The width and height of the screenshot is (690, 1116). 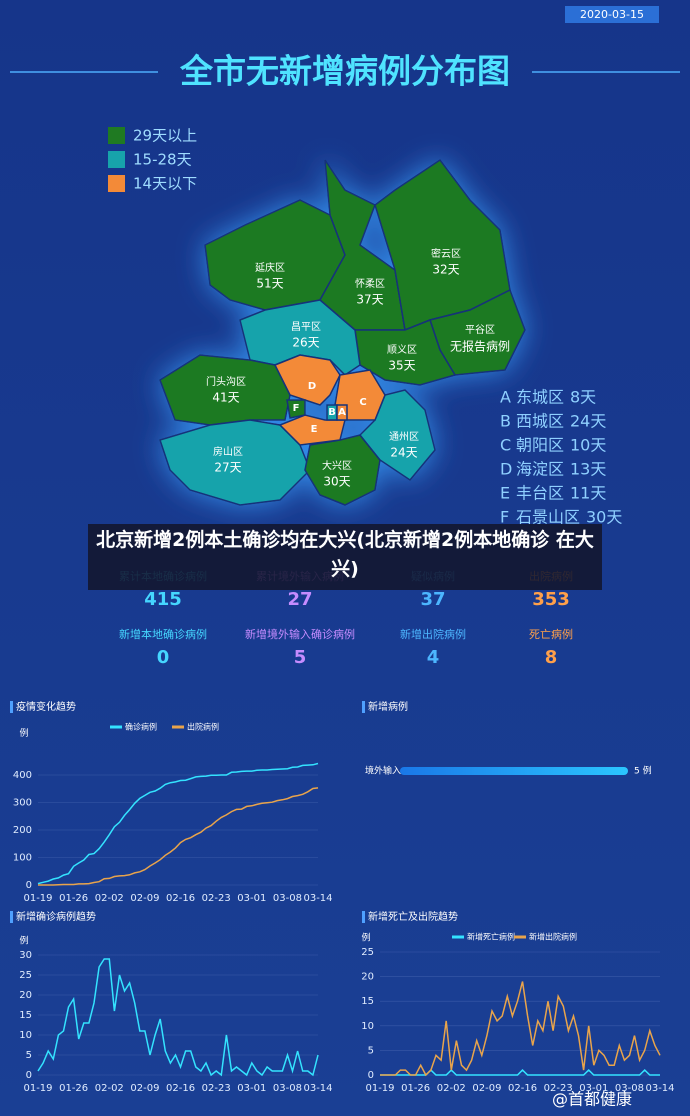 What do you see at coordinates (445, 270) in the screenshot?
I see `region-days: 32天` at bounding box center [445, 270].